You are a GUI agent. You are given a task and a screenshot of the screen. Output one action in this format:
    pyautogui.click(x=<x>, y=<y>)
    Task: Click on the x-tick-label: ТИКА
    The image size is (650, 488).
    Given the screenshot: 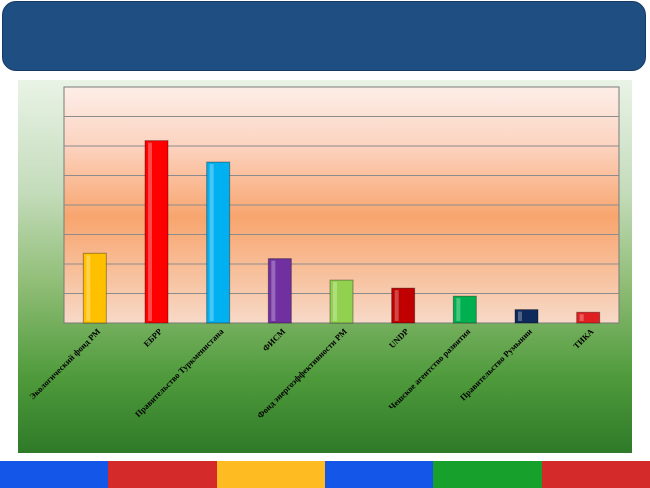 What is the action you would take?
    pyautogui.click(x=583, y=338)
    